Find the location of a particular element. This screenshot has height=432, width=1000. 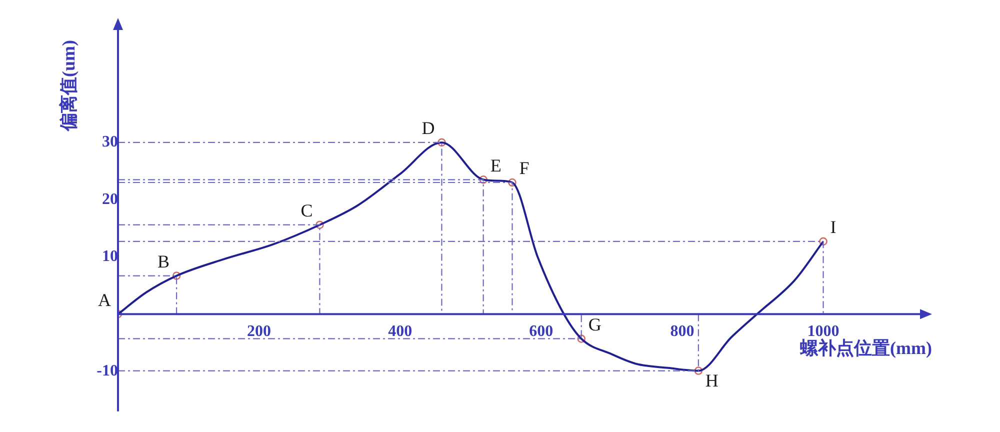

x-tick-label: 800 is located at coordinates (682, 331).